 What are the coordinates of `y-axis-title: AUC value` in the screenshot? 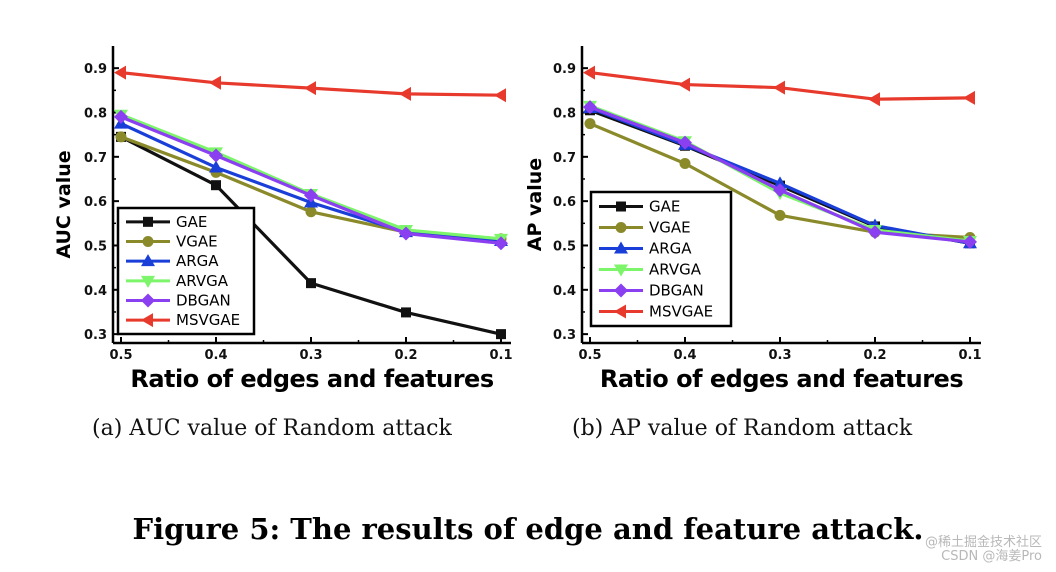 It's located at (64, 204).